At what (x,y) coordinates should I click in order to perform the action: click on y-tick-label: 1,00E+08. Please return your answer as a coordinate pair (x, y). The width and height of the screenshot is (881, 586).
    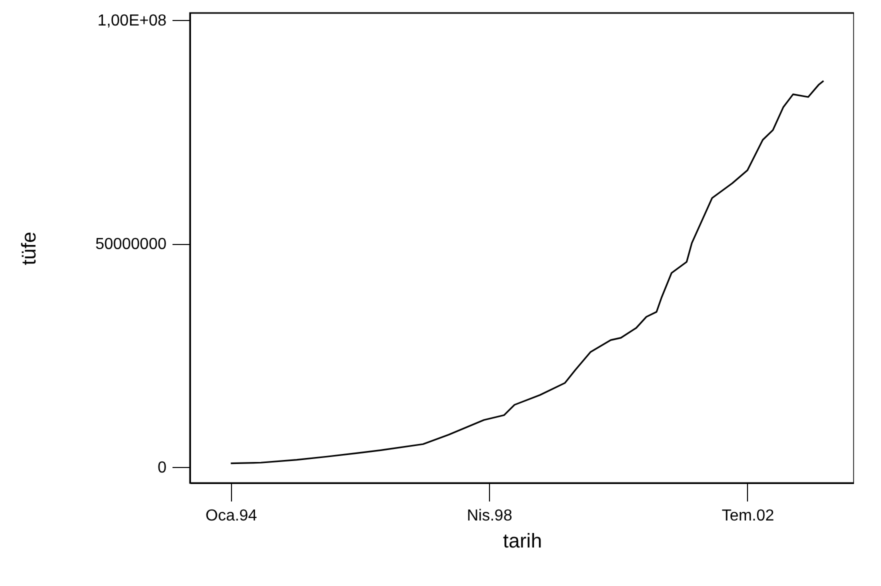
    Looking at the image, I should click on (132, 21).